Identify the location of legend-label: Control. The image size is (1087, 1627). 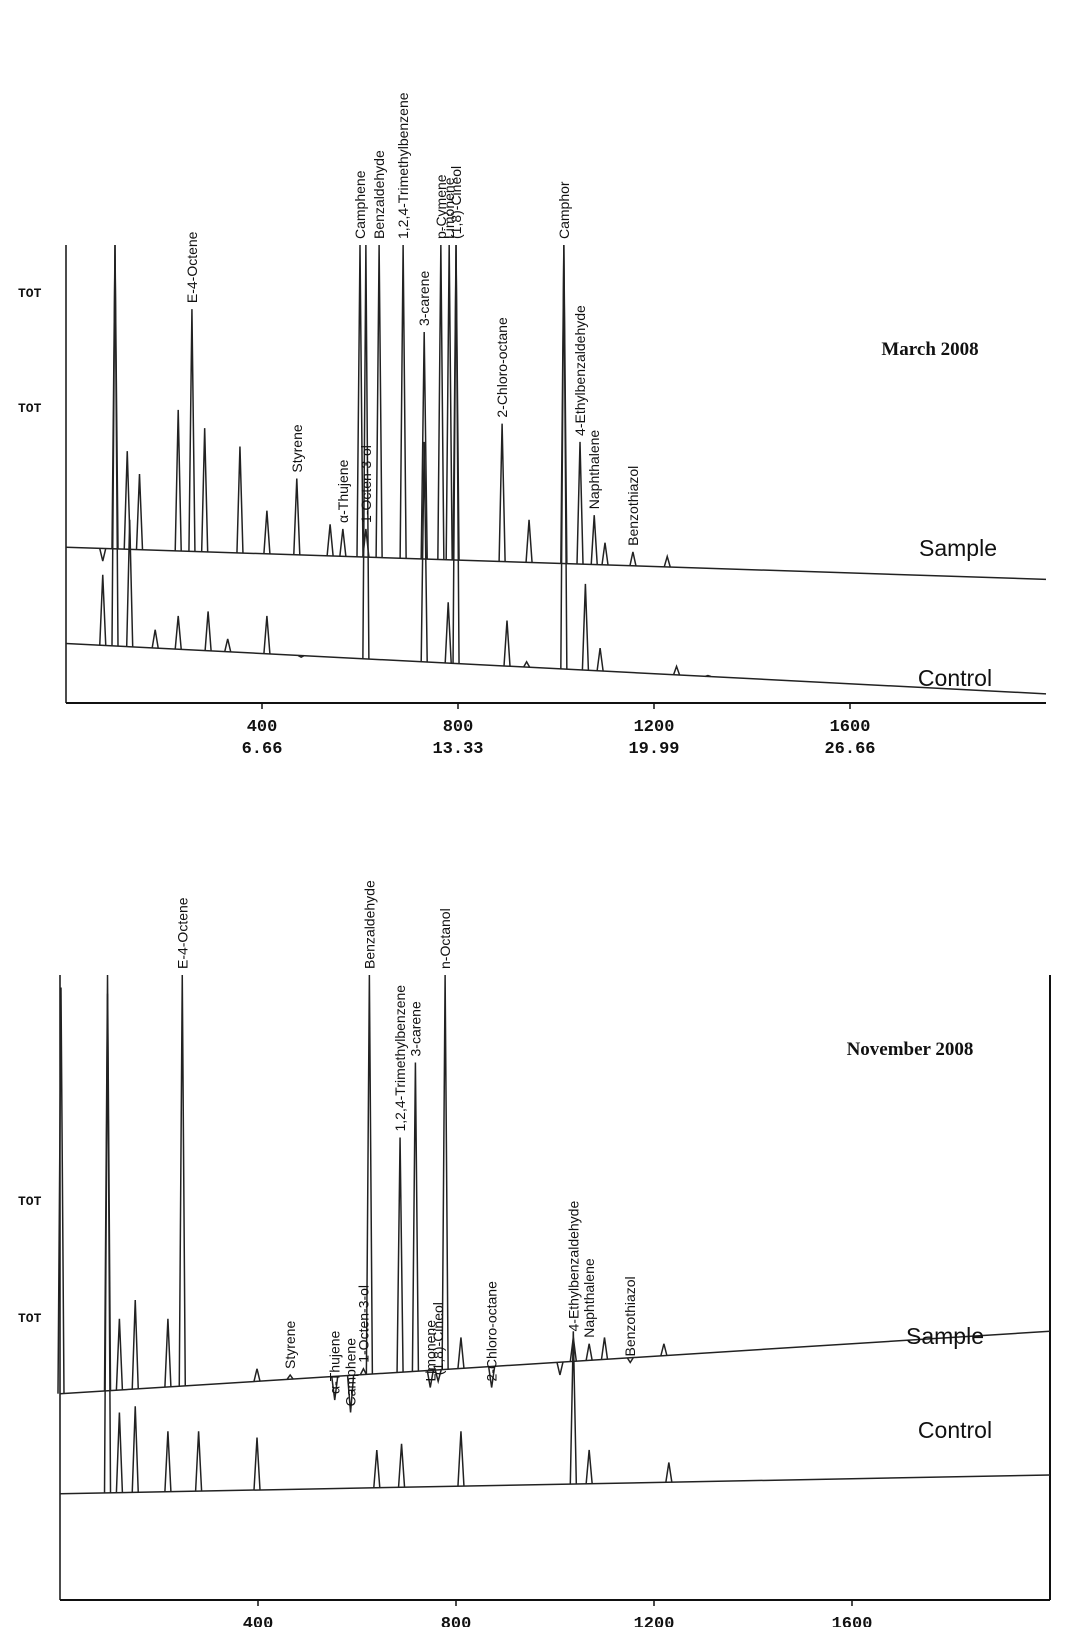
(955, 1430).